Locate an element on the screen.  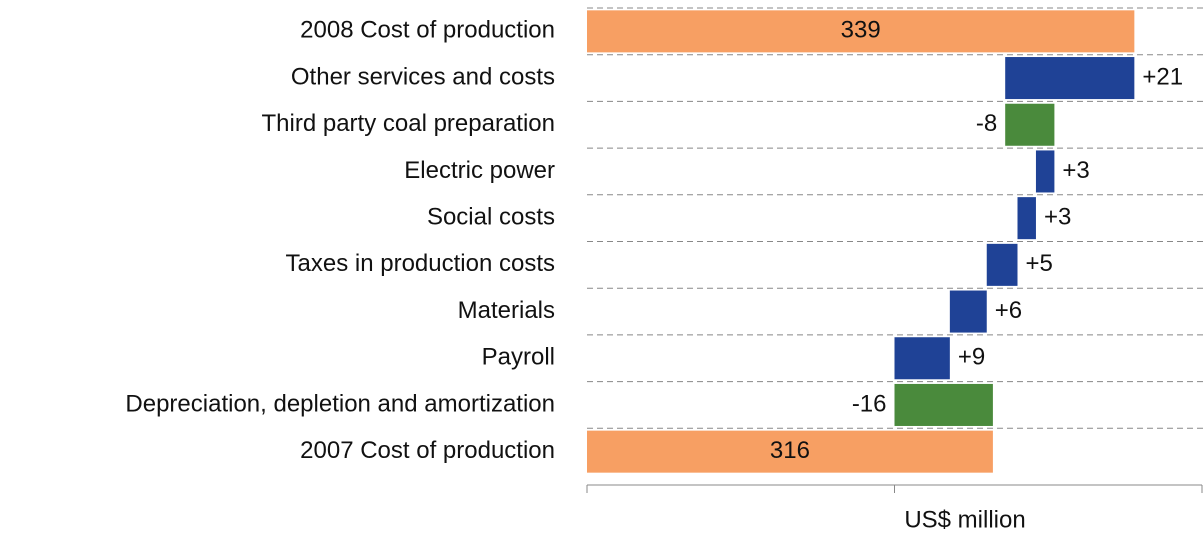
value-label: +9 is located at coordinates (971, 357).